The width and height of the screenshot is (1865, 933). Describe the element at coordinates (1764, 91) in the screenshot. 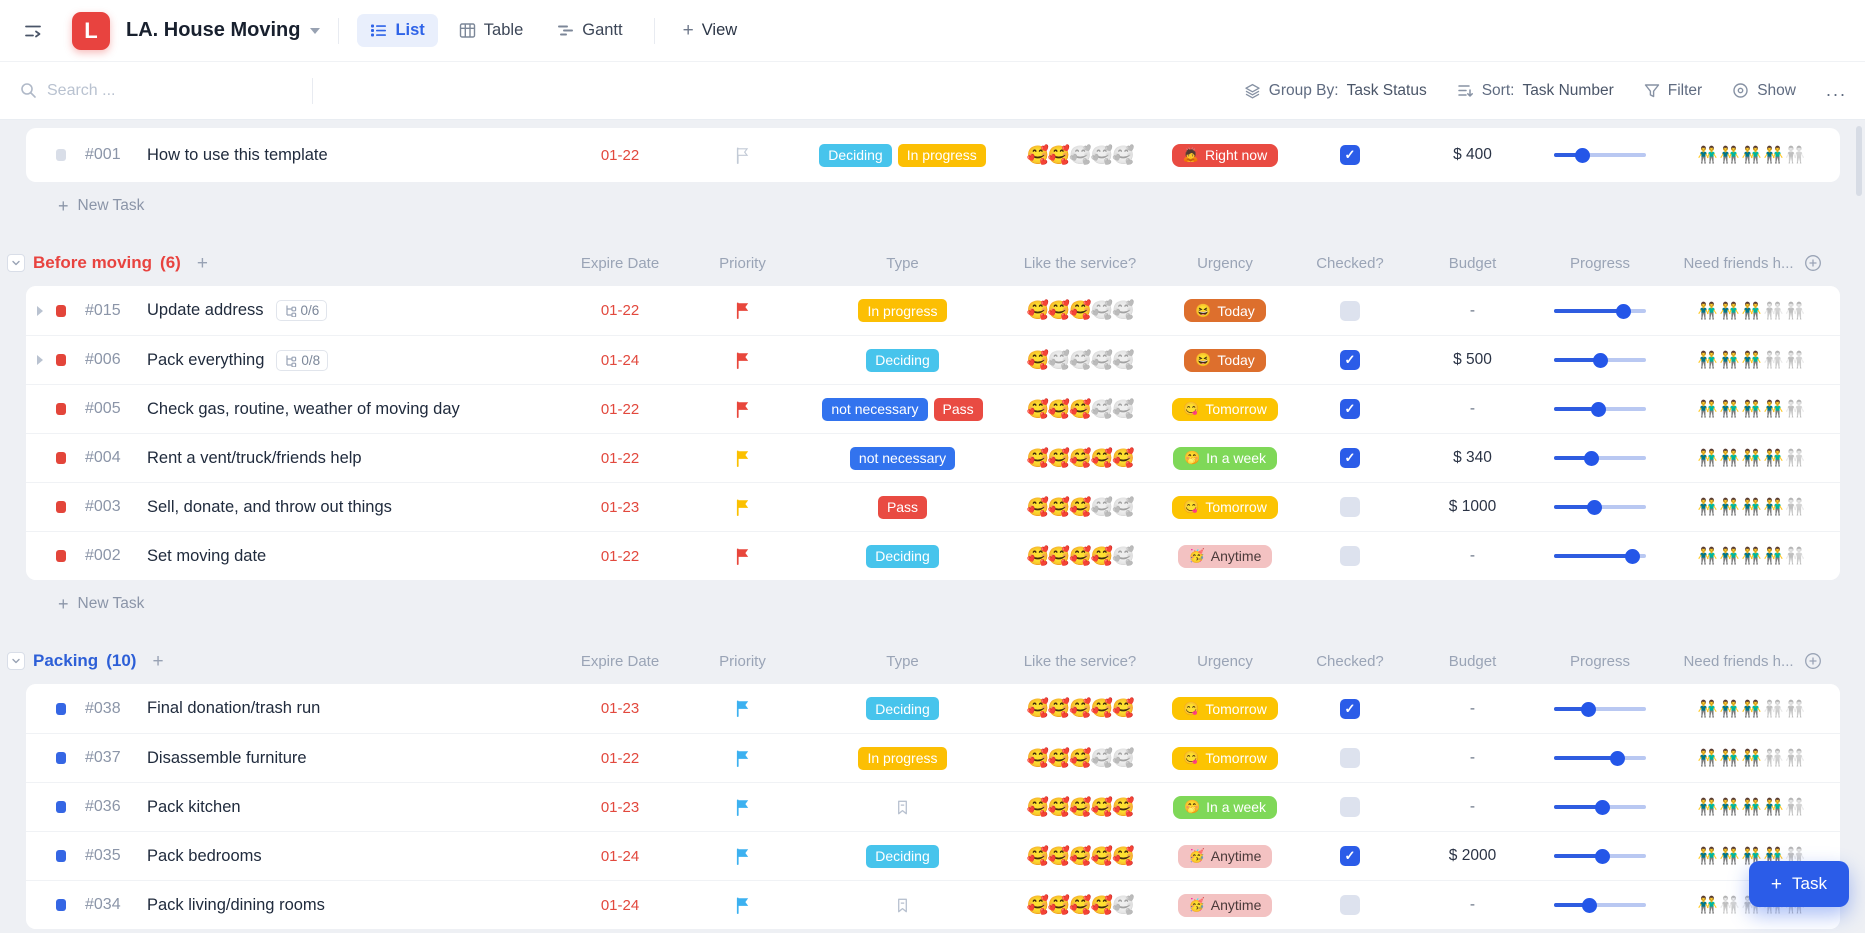

I see `show-control: Show` at that location.